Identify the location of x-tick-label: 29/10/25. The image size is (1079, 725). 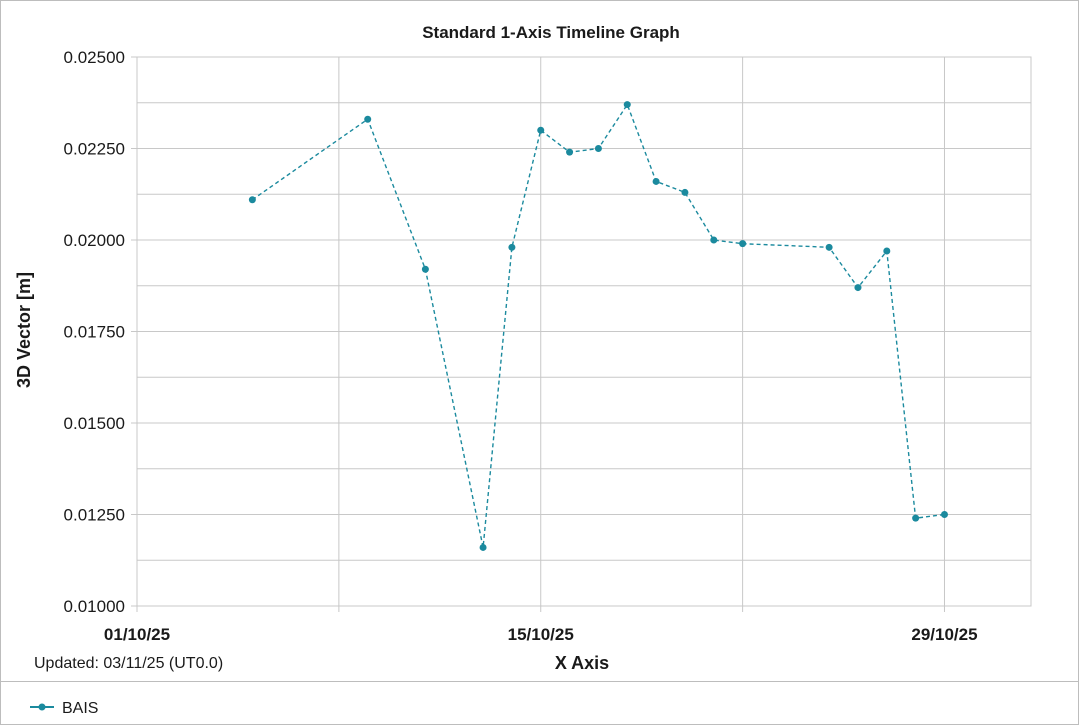
(944, 634).